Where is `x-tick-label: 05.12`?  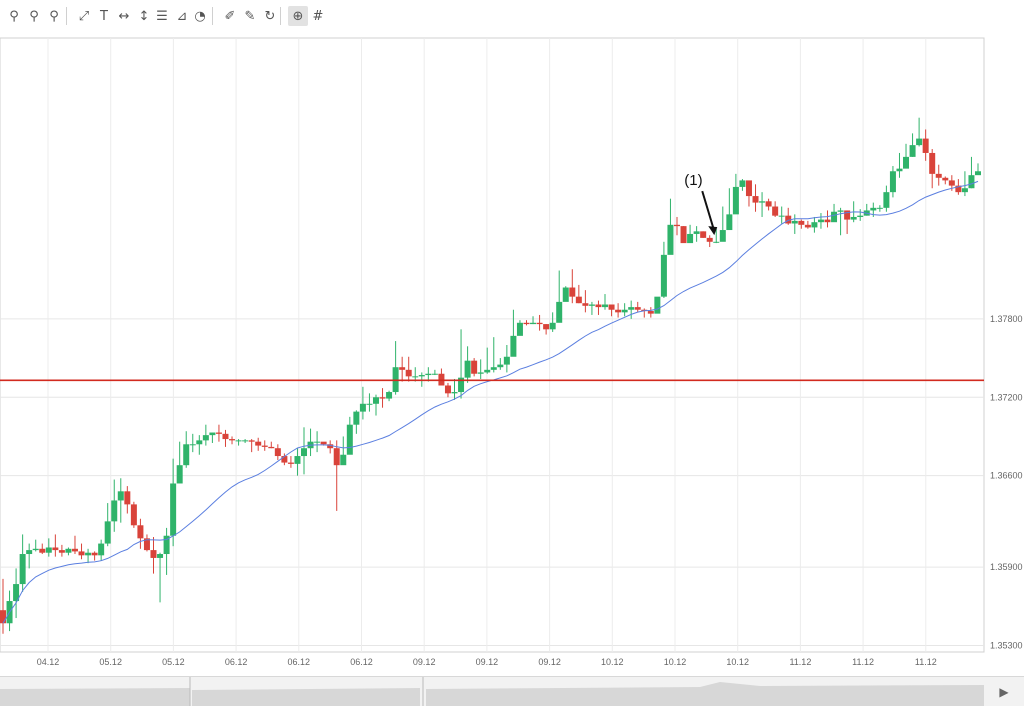 x-tick-label: 05.12 is located at coordinates (173, 662).